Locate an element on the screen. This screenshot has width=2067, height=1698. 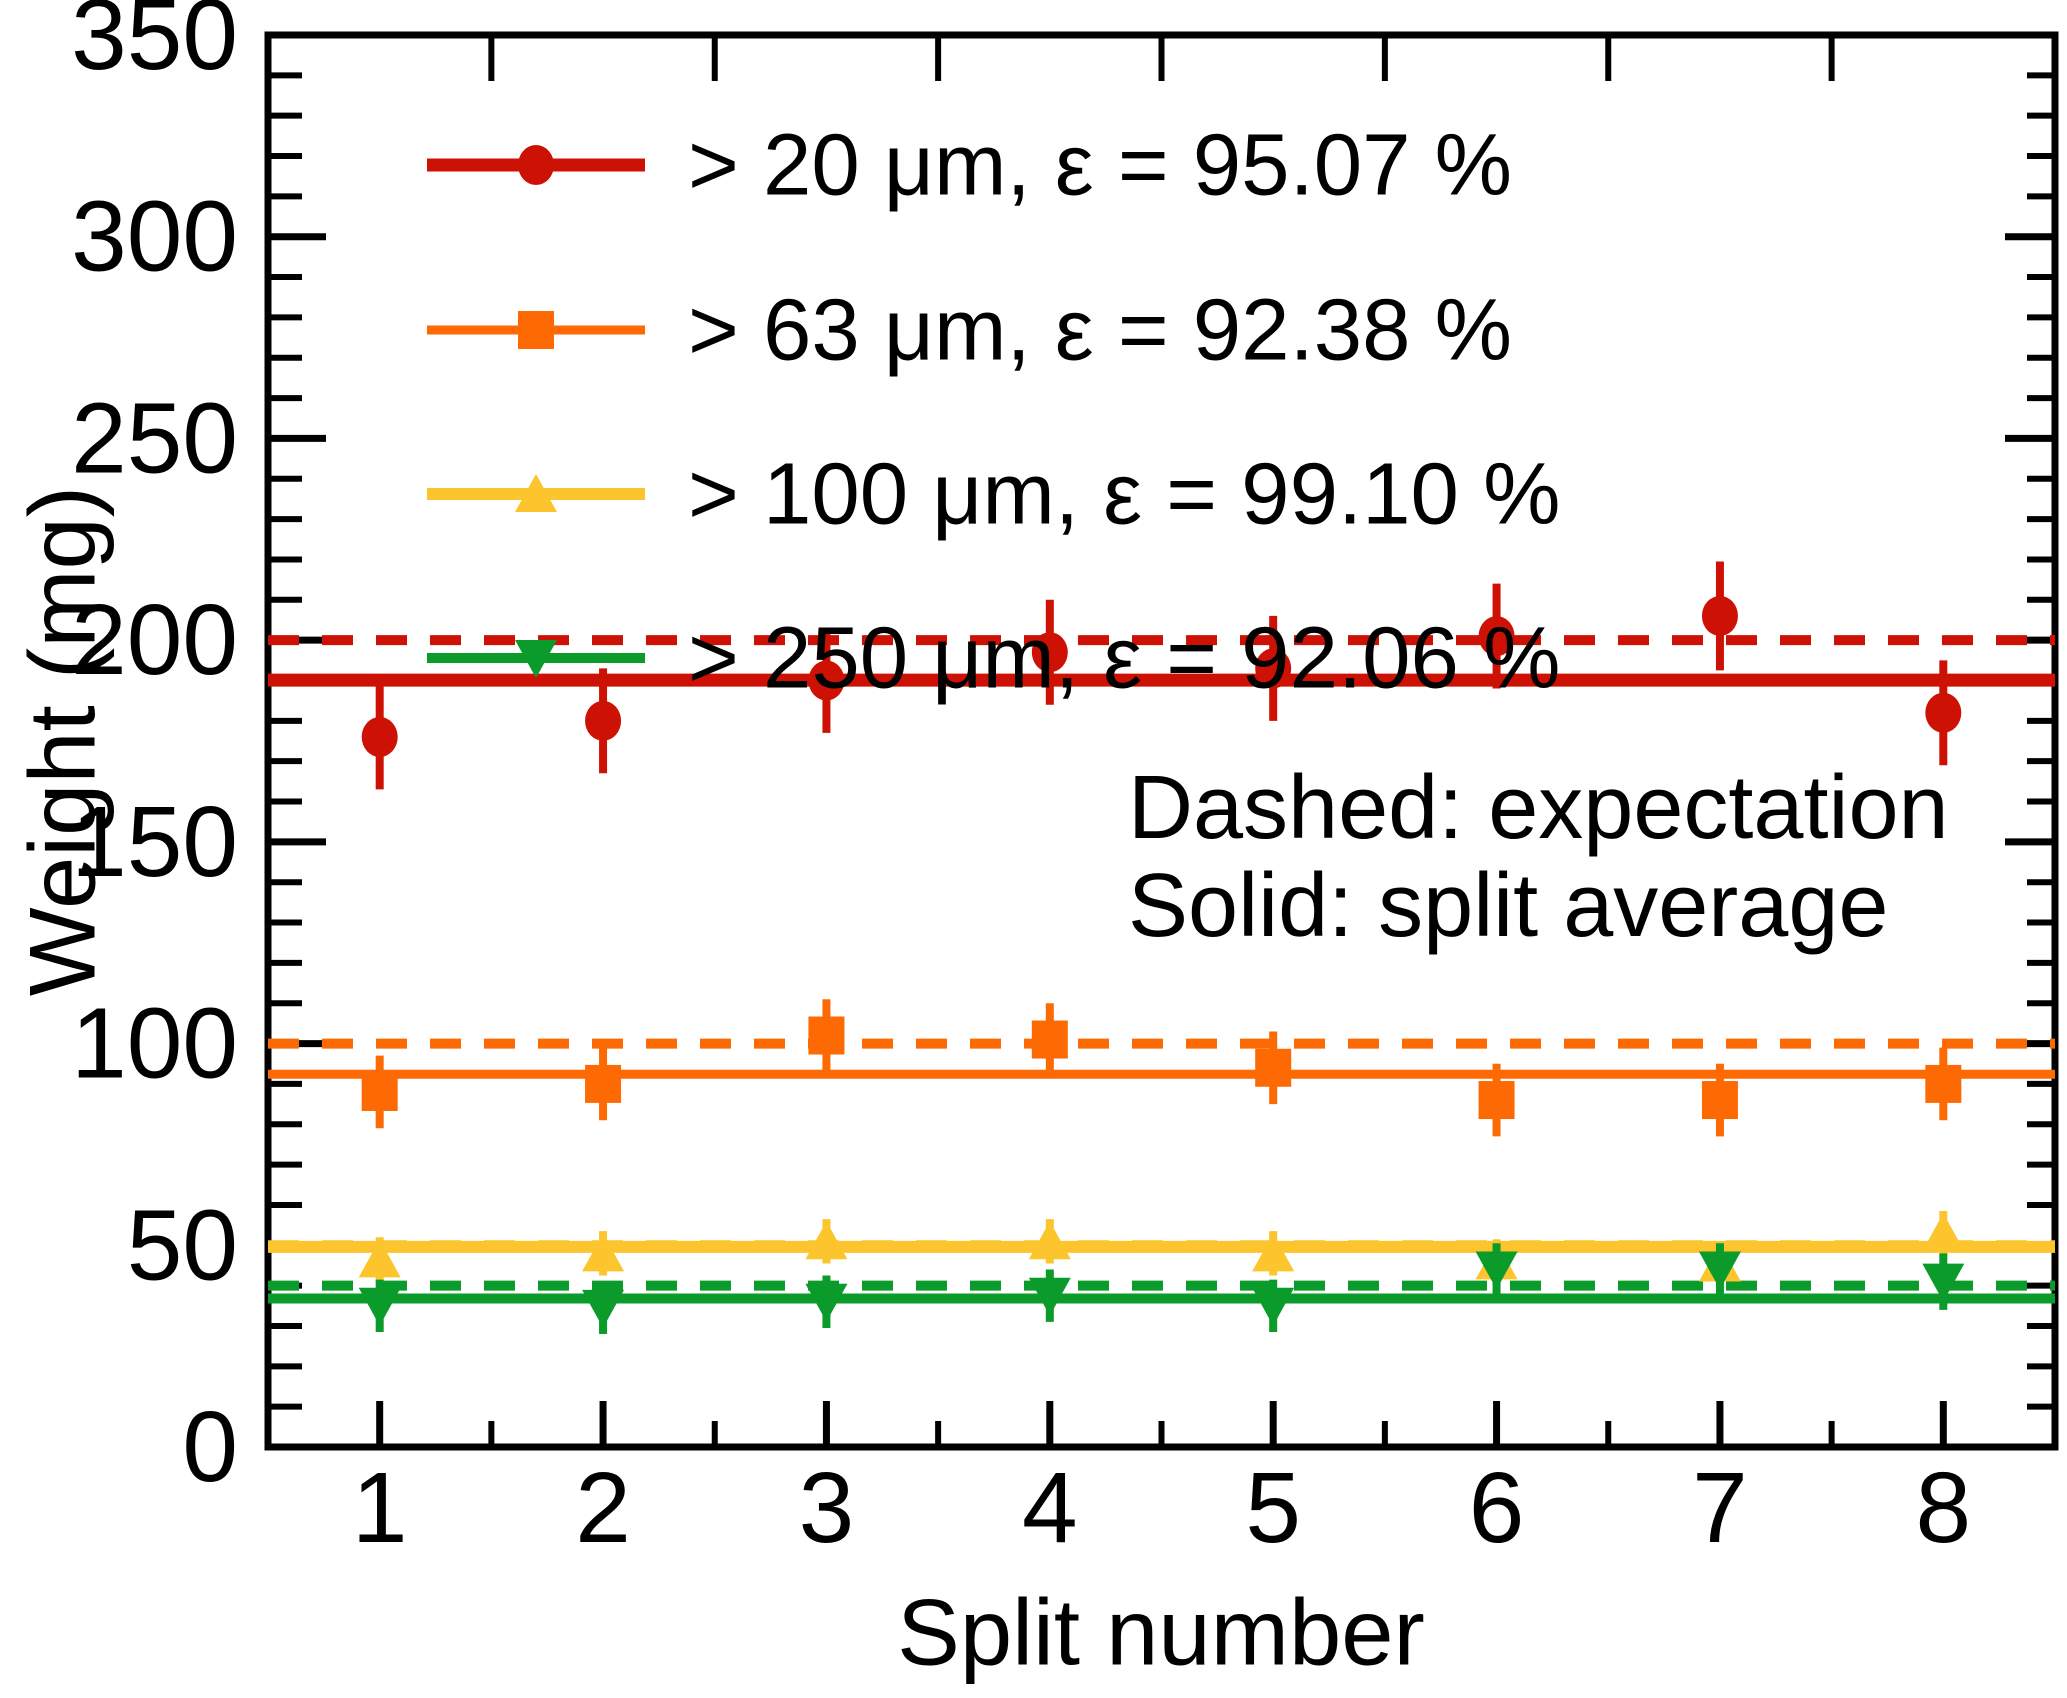
series-1-points is located at coordinates (1161, 675).